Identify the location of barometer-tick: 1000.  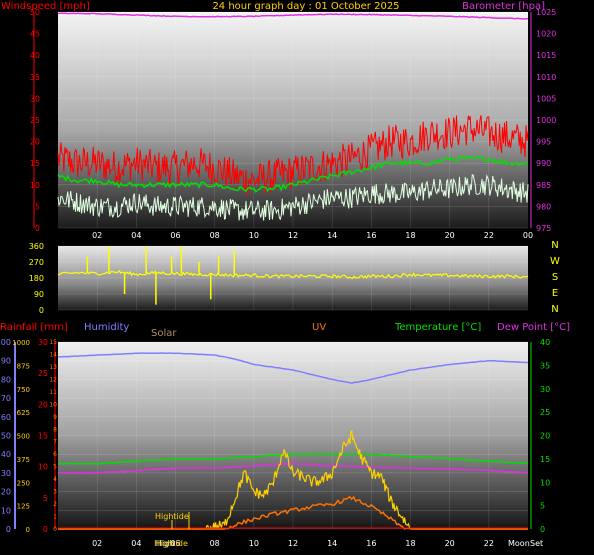
(546, 120).